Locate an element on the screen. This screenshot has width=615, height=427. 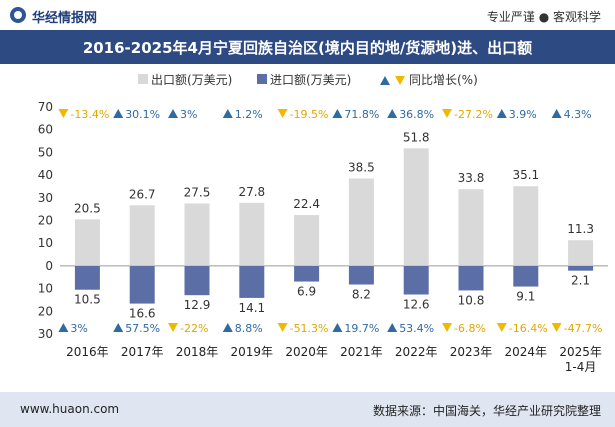
export-growth-label: 3.9% is located at coordinates (523, 114).